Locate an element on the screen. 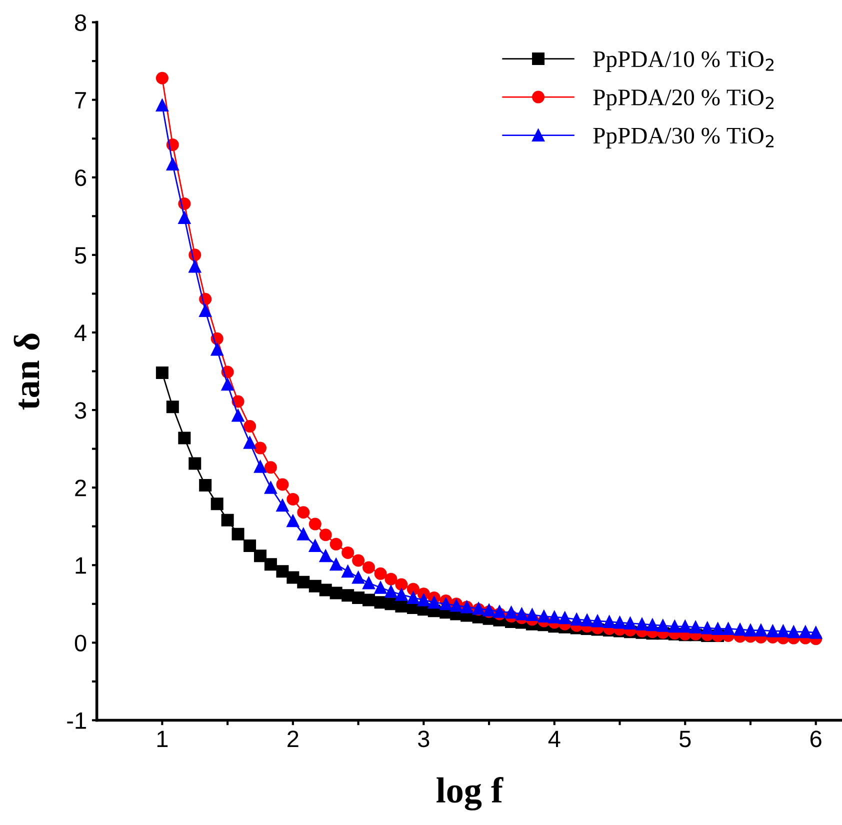 The width and height of the screenshot is (842, 825). legend-label: PpPDA/30 % TiO$_{2}$ is located at coordinates (683, 138).